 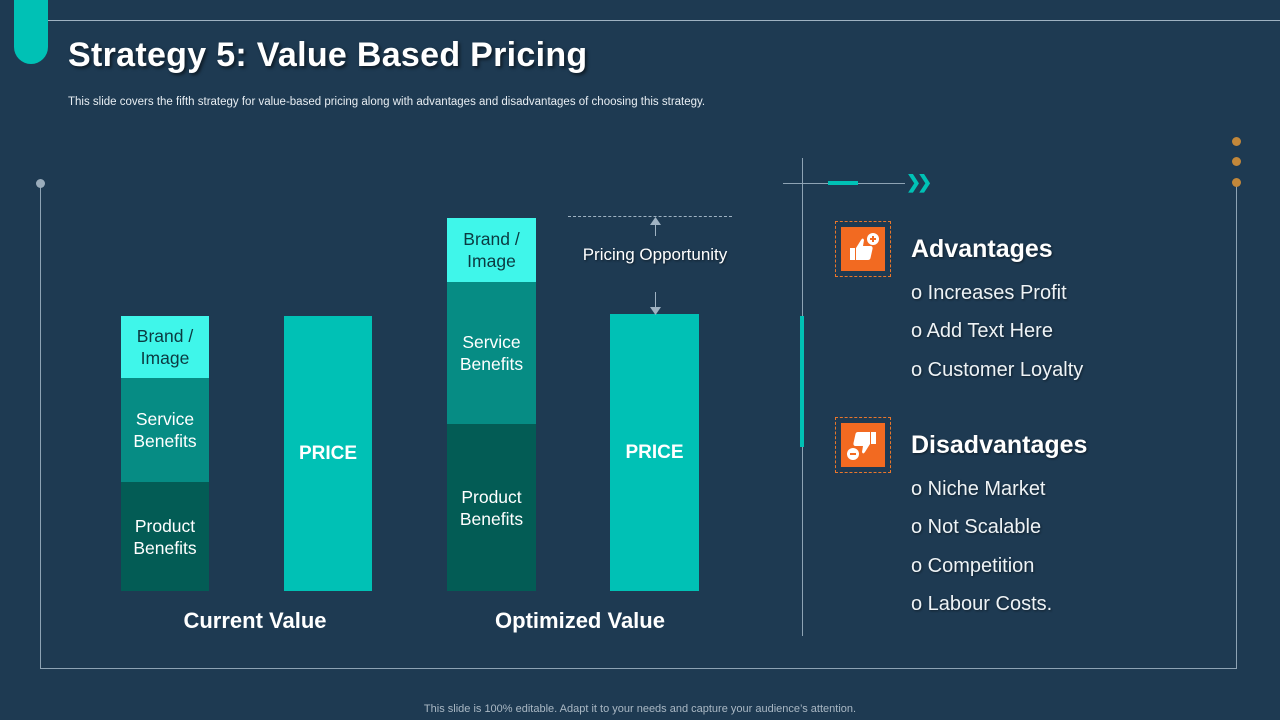 I want to click on top-rule, so click(x=664, y=20).